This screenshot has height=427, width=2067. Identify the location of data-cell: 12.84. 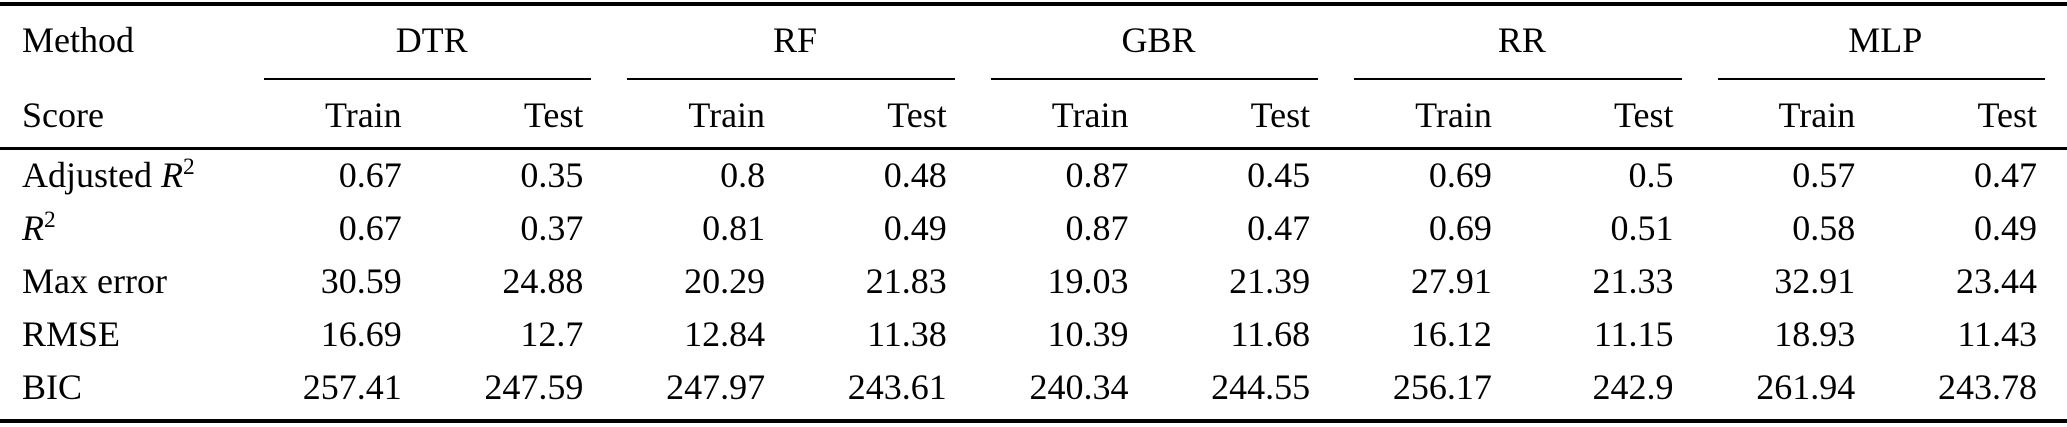
(725, 333).